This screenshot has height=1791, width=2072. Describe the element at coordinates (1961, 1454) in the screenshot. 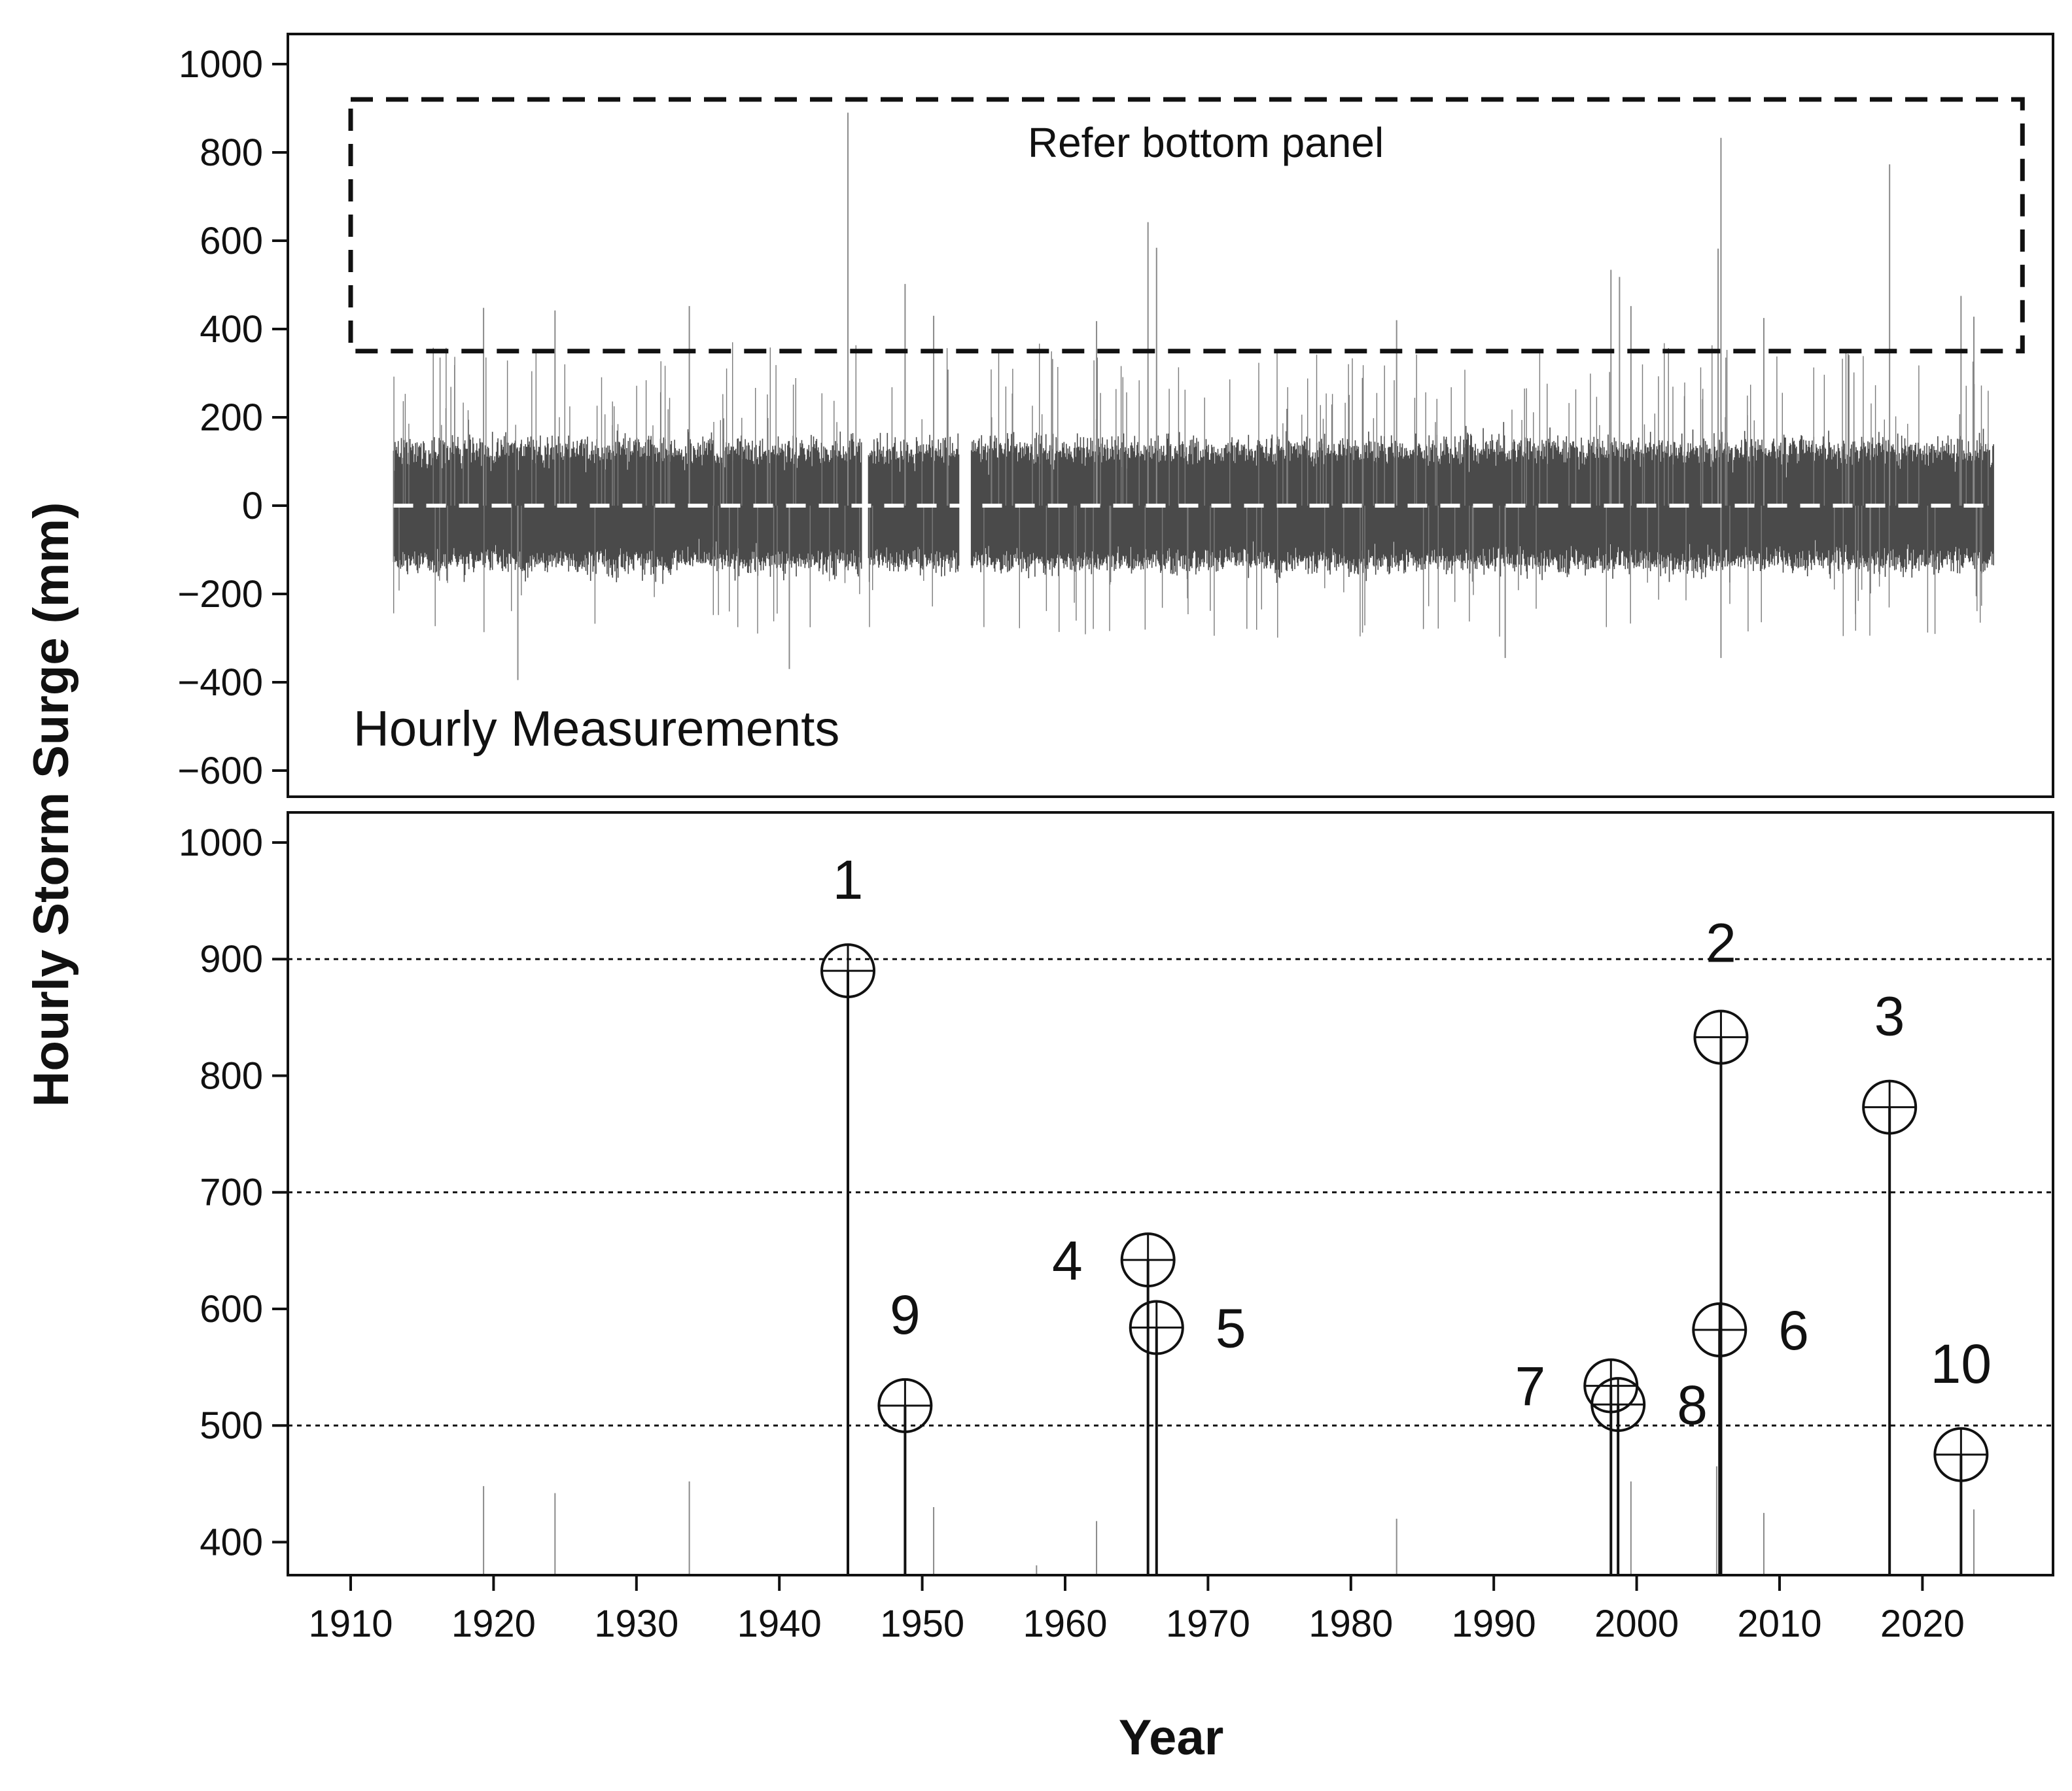

I see `event-10: 10` at that location.